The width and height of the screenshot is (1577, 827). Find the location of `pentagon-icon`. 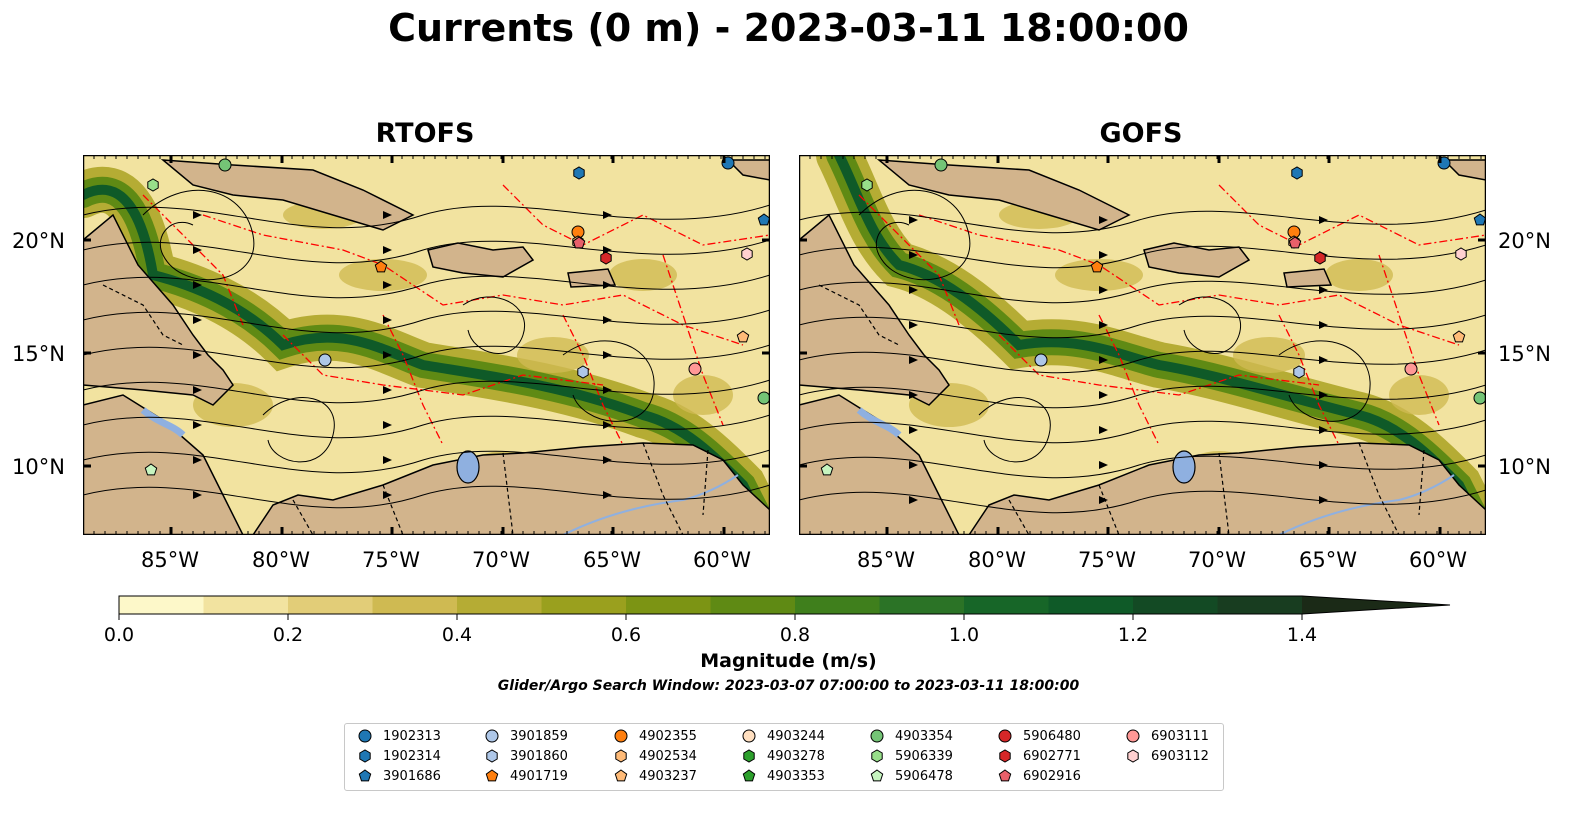

pentagon-icon is located at coordinates (877, 775).